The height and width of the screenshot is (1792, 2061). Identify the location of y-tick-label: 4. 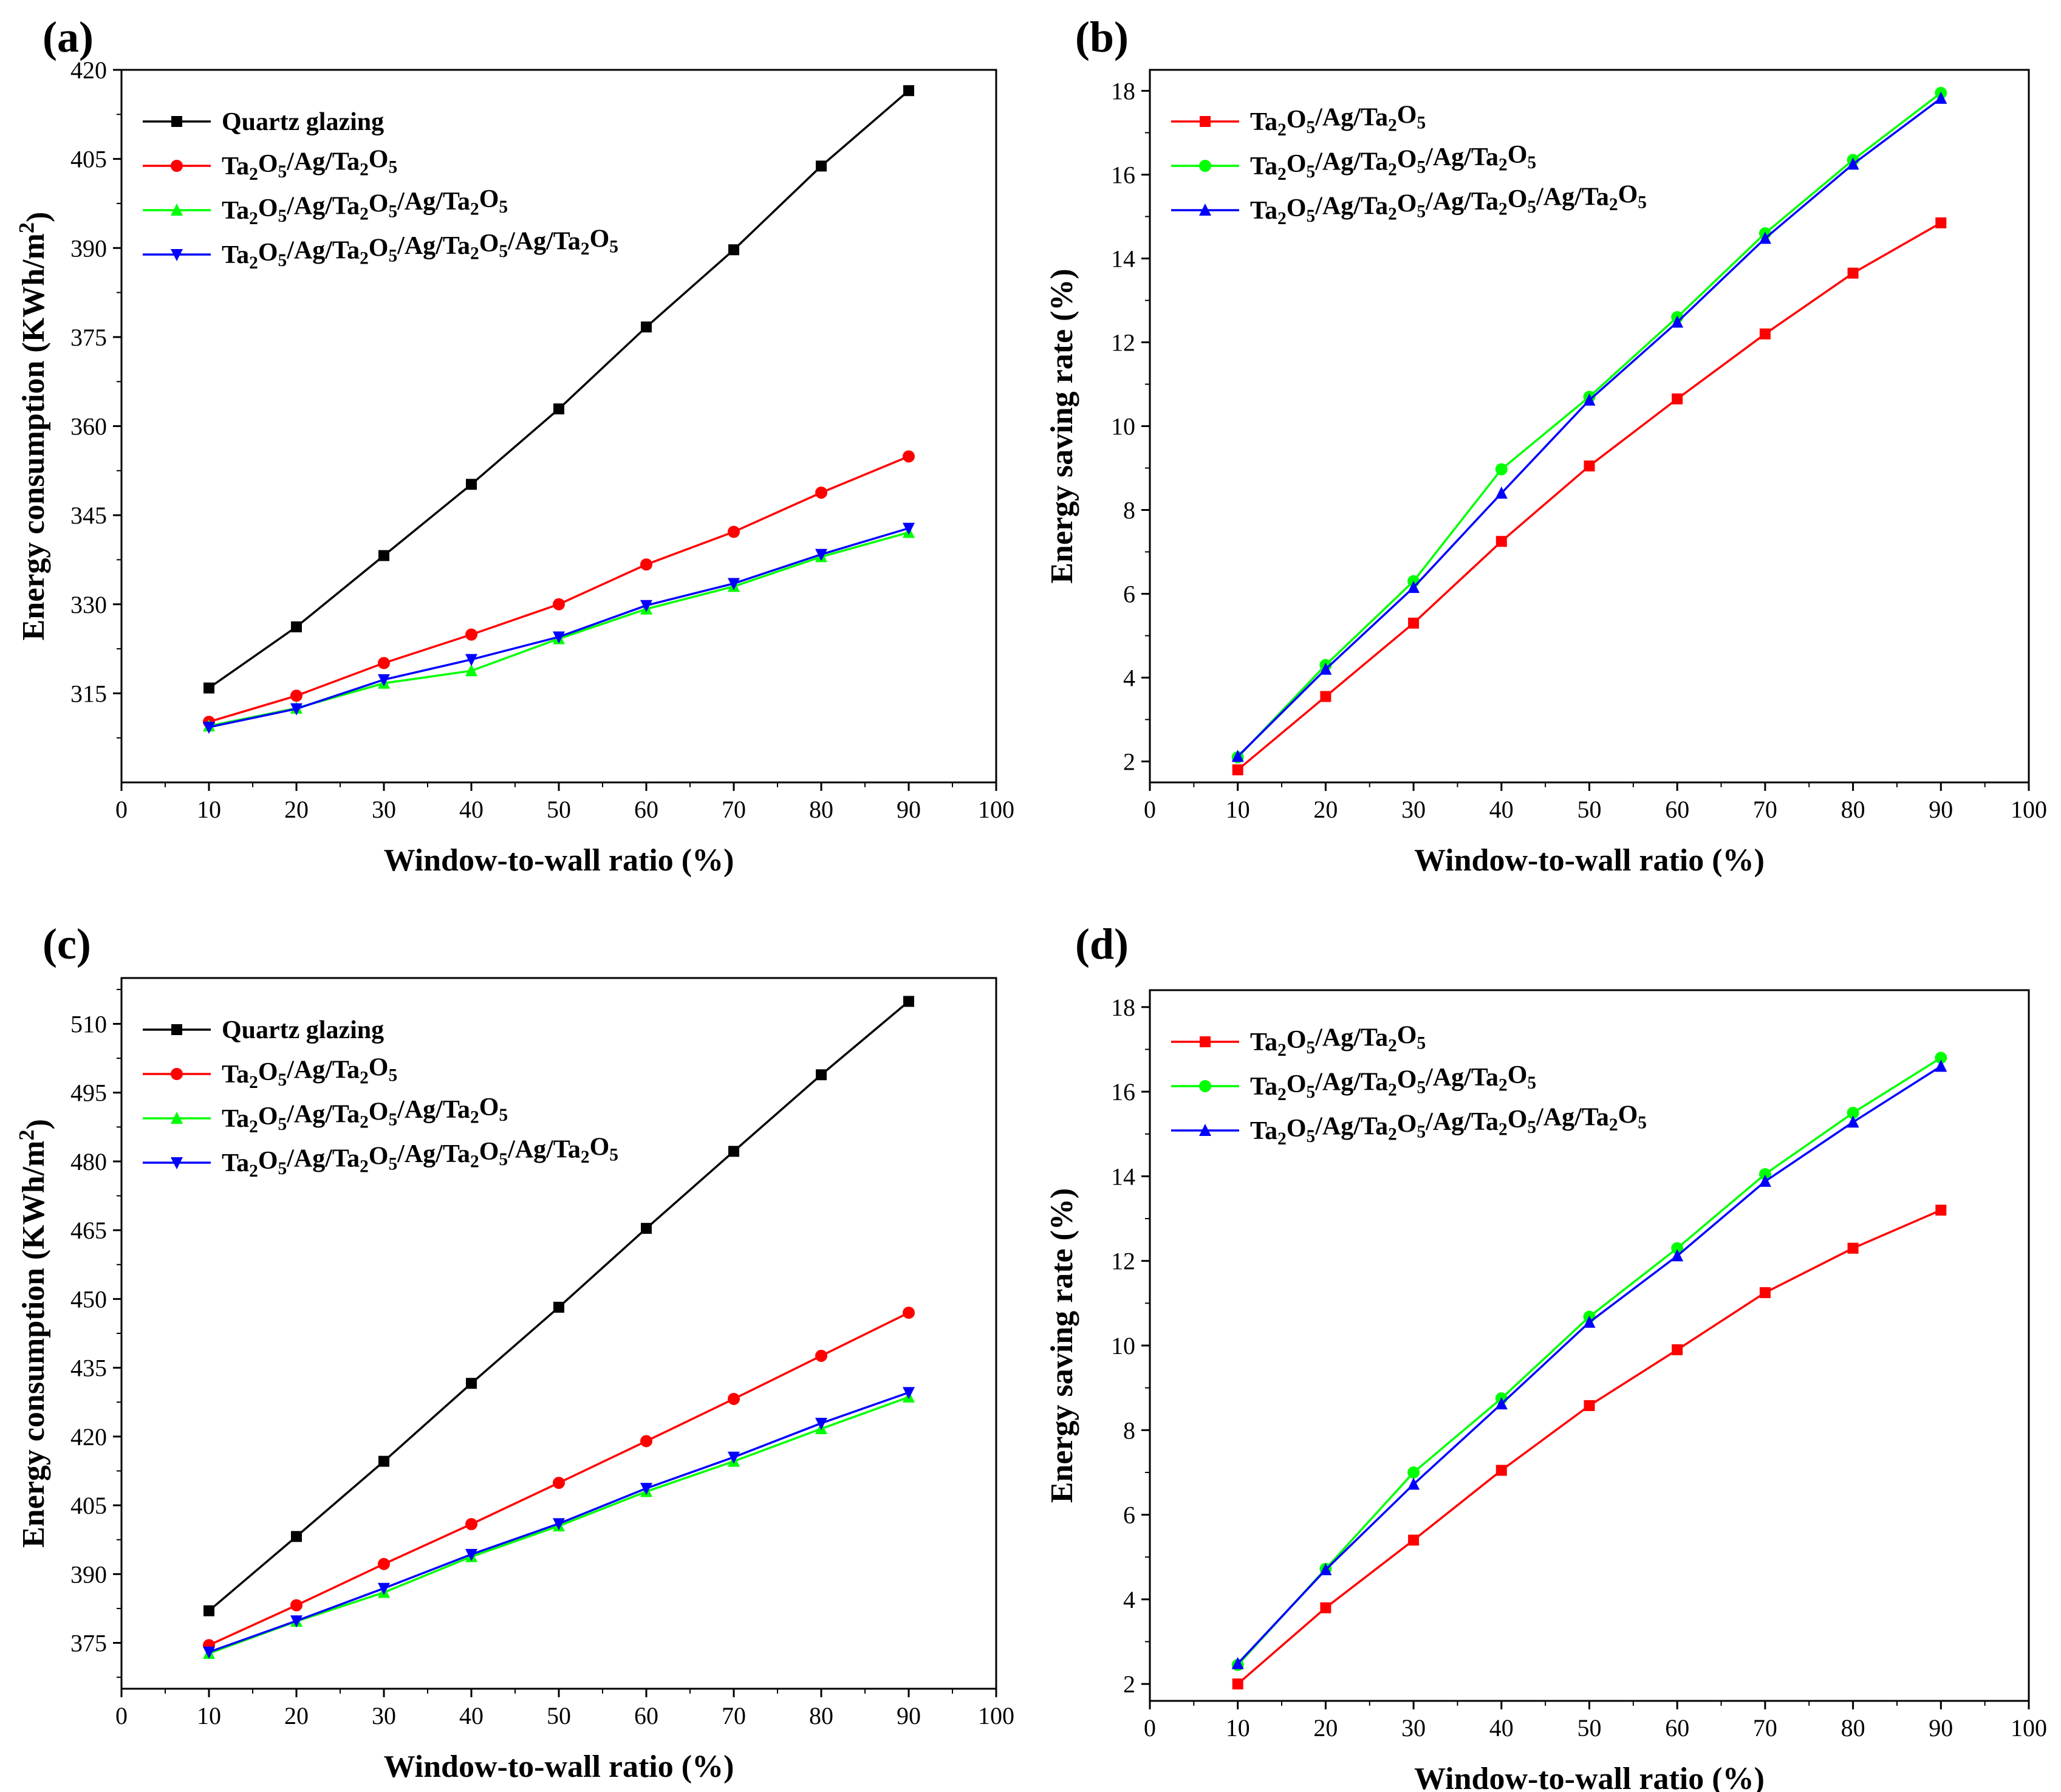
(1129, 1599).